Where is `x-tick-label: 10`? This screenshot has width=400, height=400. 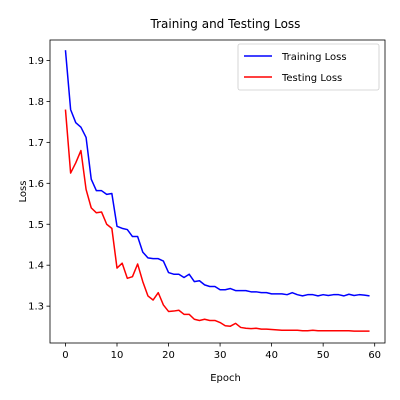 x-tick-label: 10 is located at coordinates (117, 355).